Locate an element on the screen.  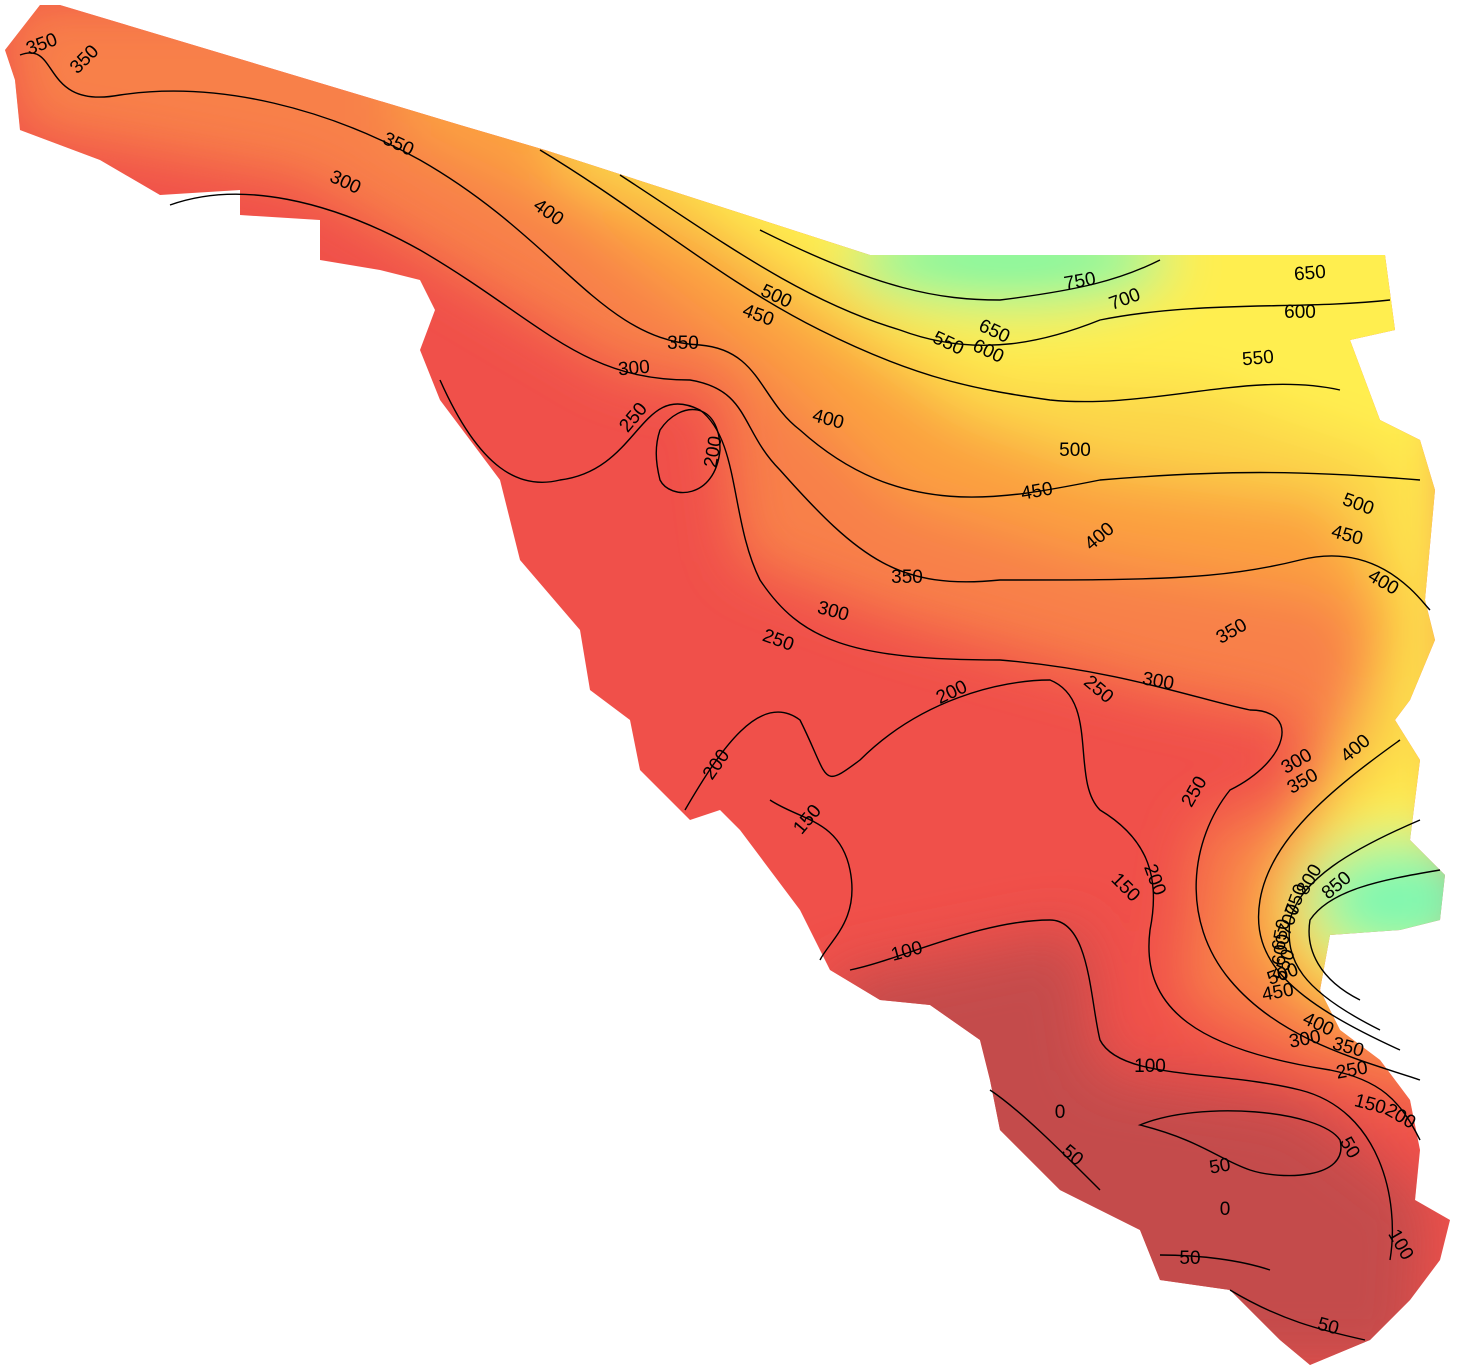
contour-label: 650 is located at coordinates (1309, 274).